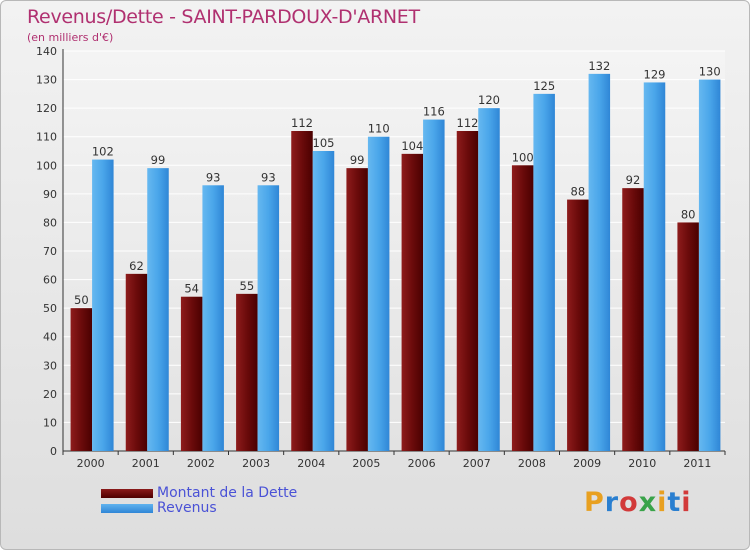  I want to click on y-tick-label: 130, so click(46, 80).